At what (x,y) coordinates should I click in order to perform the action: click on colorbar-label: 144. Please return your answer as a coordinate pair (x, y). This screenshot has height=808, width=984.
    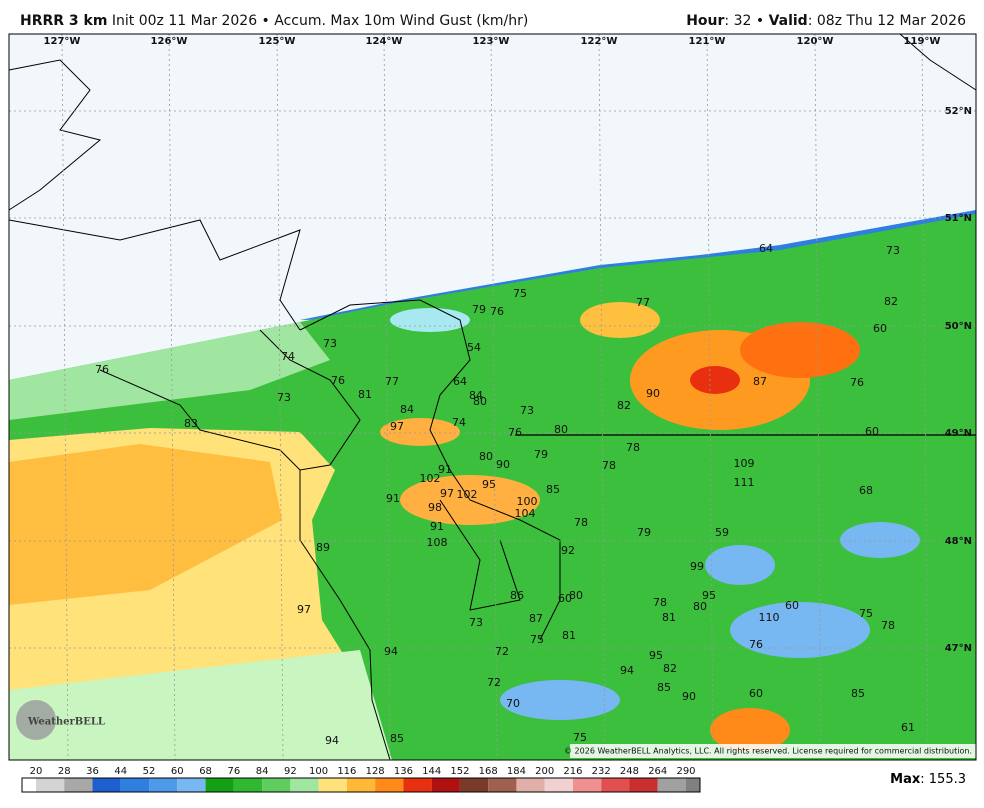
    Looking at the image, I should click on (431, 771).